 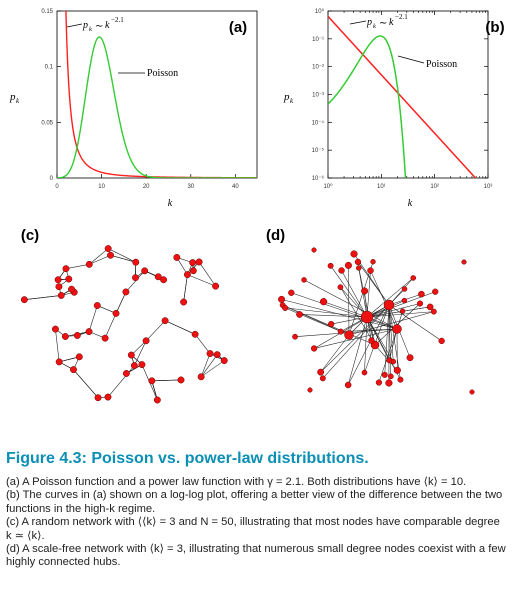 What do you see at coordinates (146, 187) in the screenshot?
I see `x-tick-label: 20` at bounding box center [146, 187].